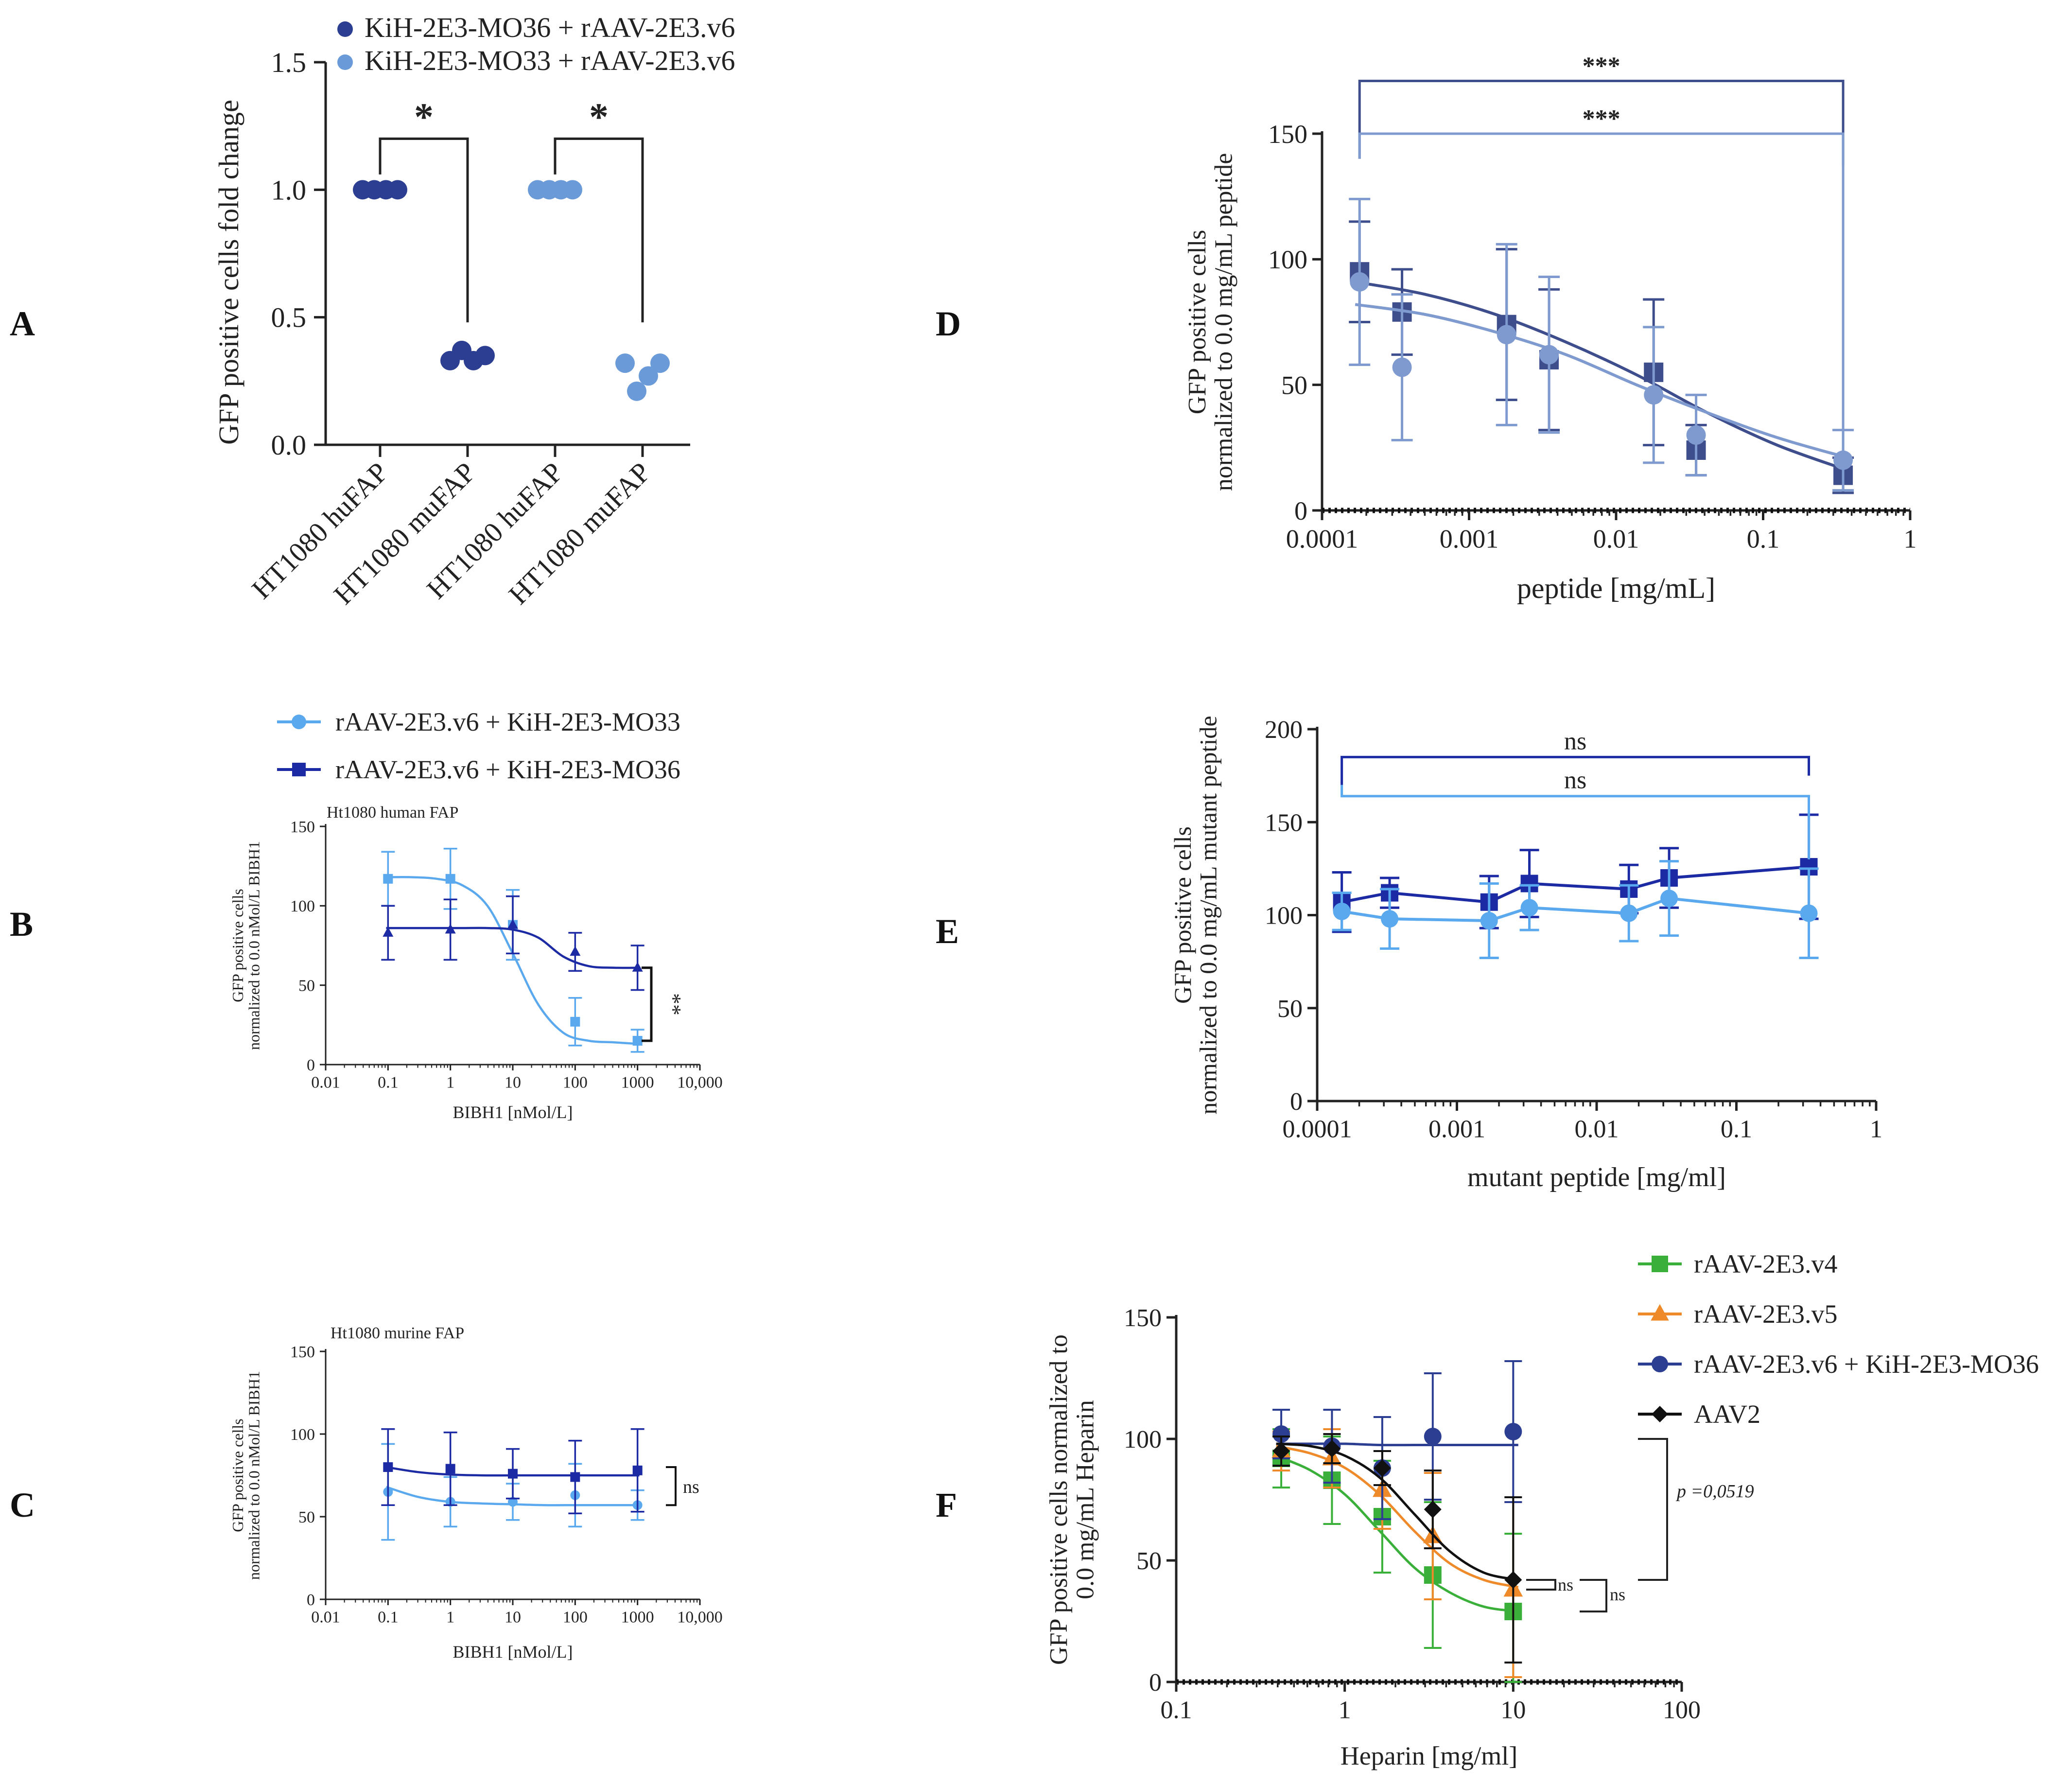 This screenshot has height=1786, width=2072. What do you see at coordinates (237, 945) in the screenshot?
I see `chart-b-ylabel-line-0: GFP positive cells` at bounding box center [237, 945].